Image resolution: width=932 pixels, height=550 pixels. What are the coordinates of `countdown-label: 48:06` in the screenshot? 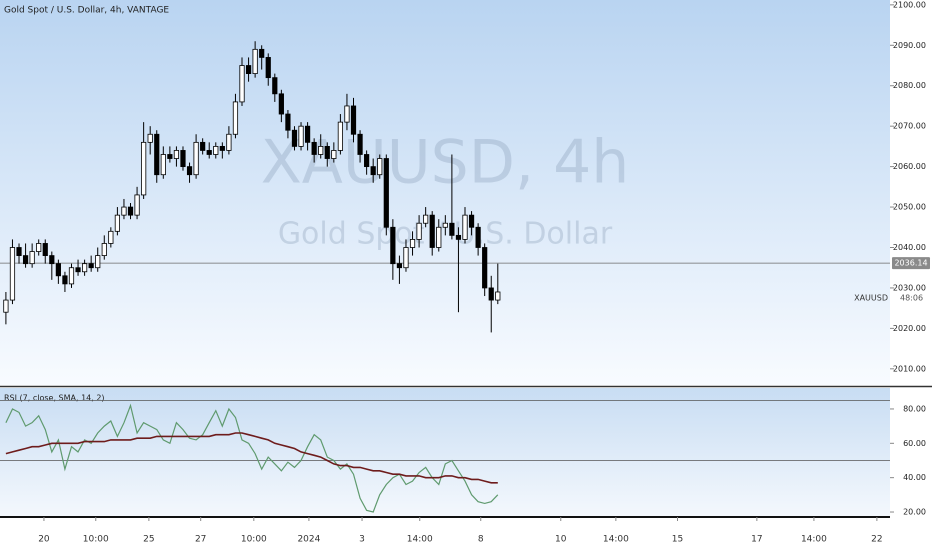 It's located at (911, 298).